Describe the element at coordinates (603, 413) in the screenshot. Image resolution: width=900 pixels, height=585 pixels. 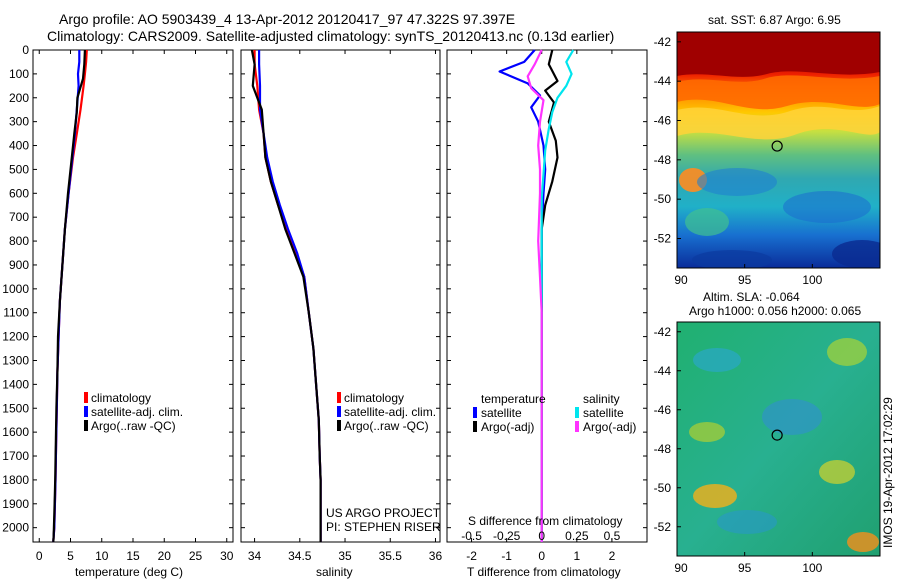
I see `legend-label-s-satellite: satellite` at that location.